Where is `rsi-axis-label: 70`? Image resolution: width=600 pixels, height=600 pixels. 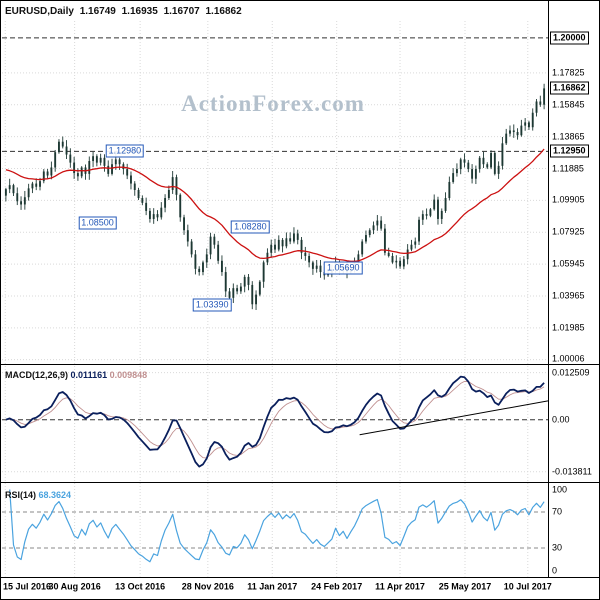
rsi-axis-label: 70 is located at coordinates (557, 511).